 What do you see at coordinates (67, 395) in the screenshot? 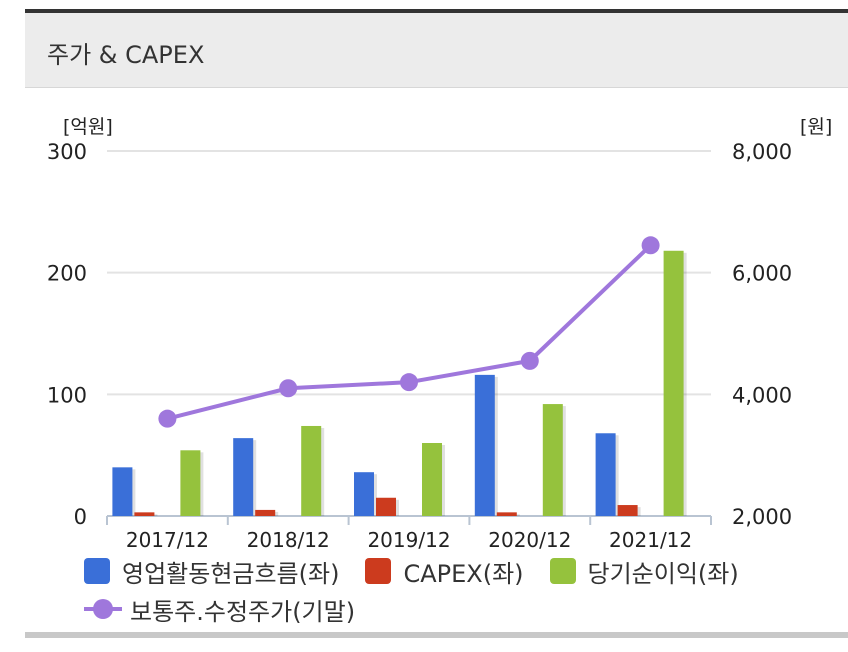
I see `left-axis-tick-label: 100` at bounding box center [67, 395].